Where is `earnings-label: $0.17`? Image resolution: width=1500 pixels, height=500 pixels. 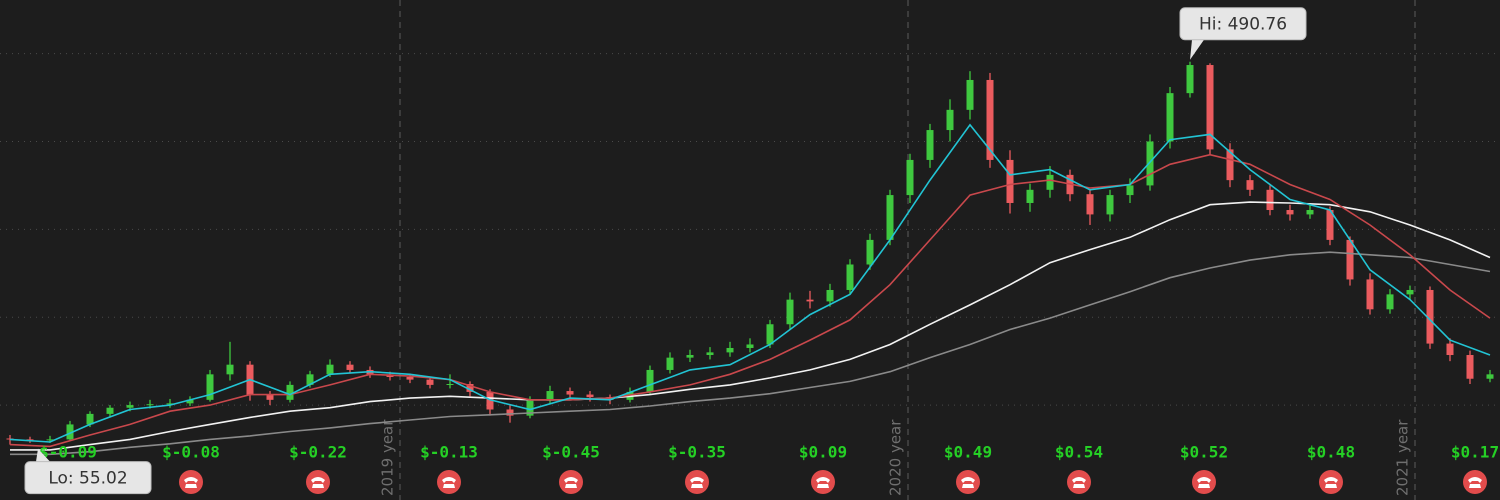 earnings-label: $0.17 is located at coordinates (1475, 452).